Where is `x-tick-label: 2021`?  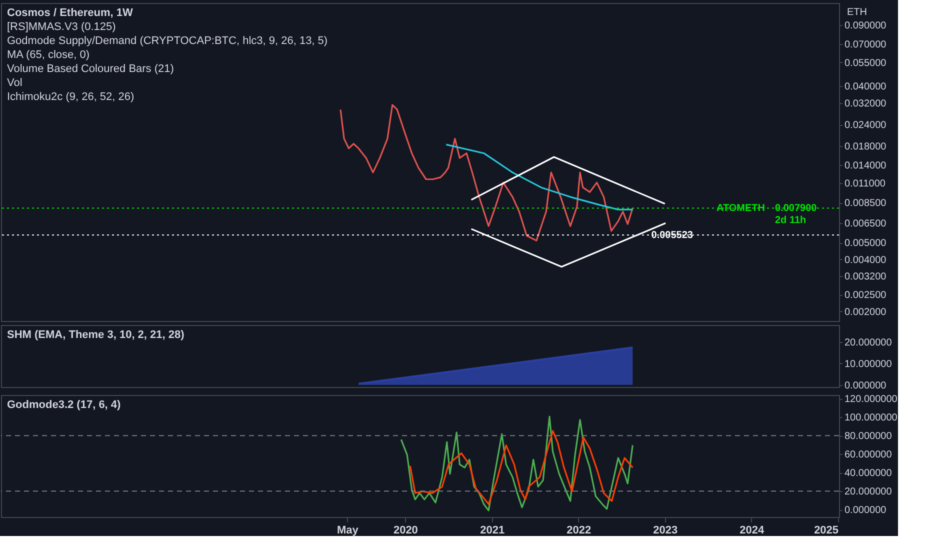
x-tick-label: 2021 is located at coordinates (492, 530).